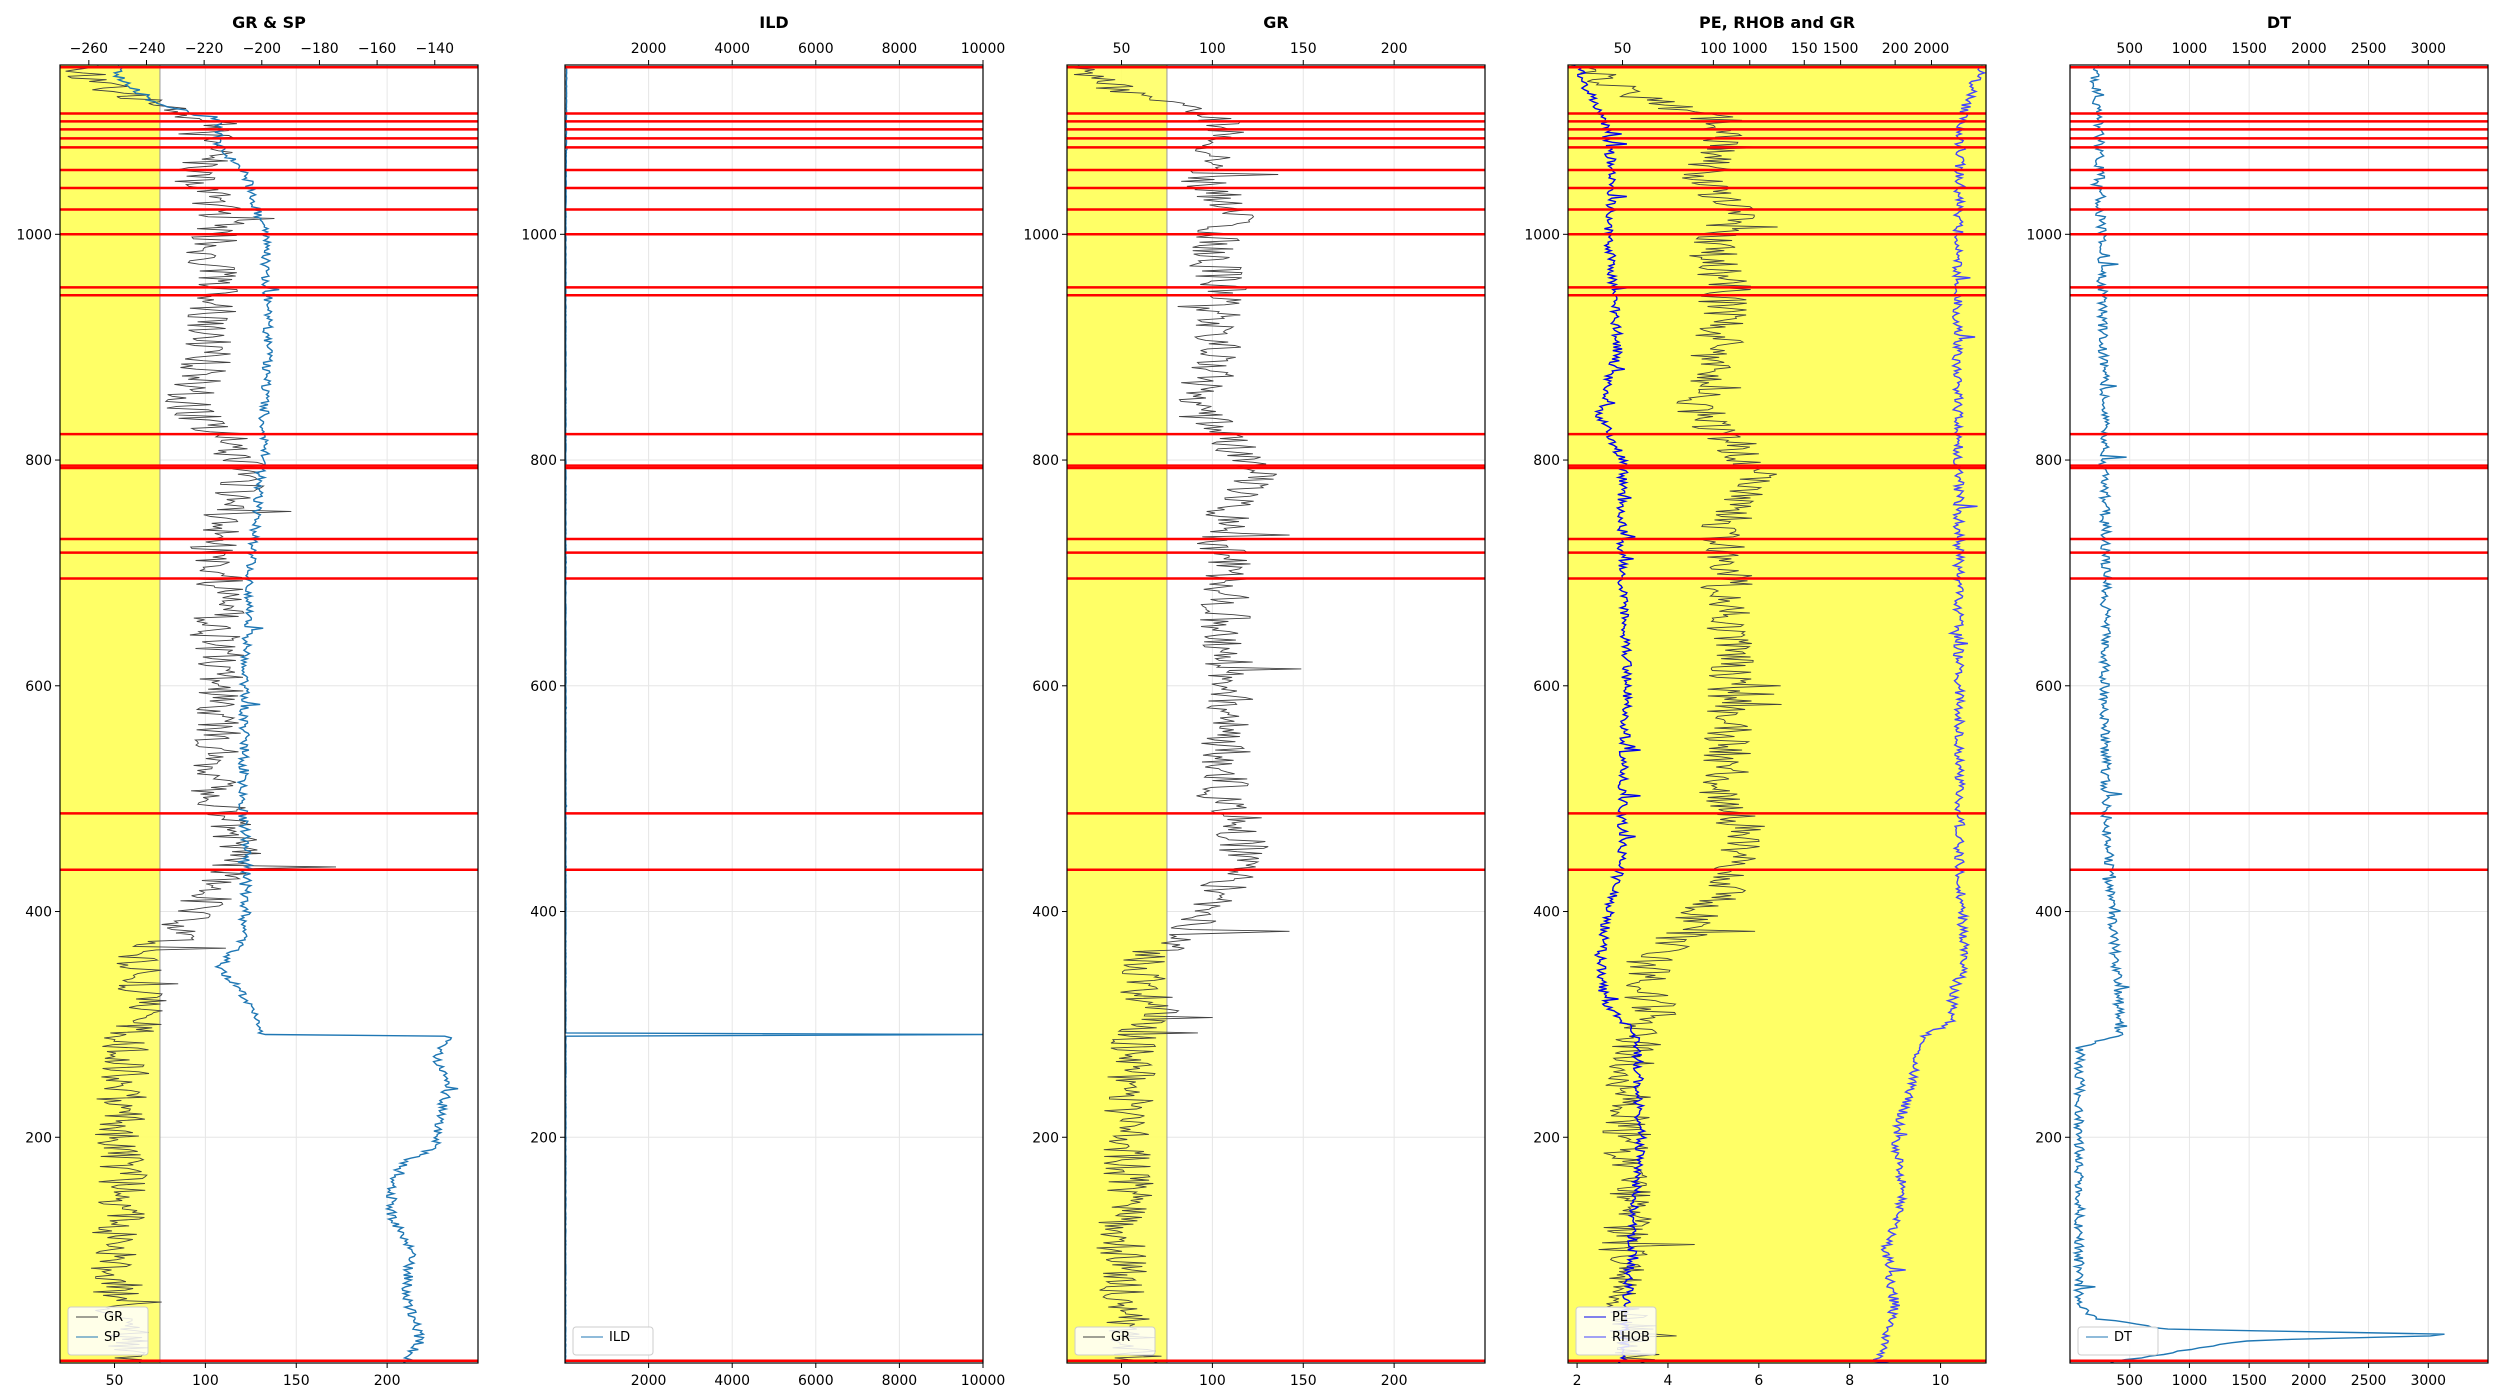  Describe the element at coordinates (900, 49) in the screenshot. I see `x-top-tick-label: 8000` at that location.